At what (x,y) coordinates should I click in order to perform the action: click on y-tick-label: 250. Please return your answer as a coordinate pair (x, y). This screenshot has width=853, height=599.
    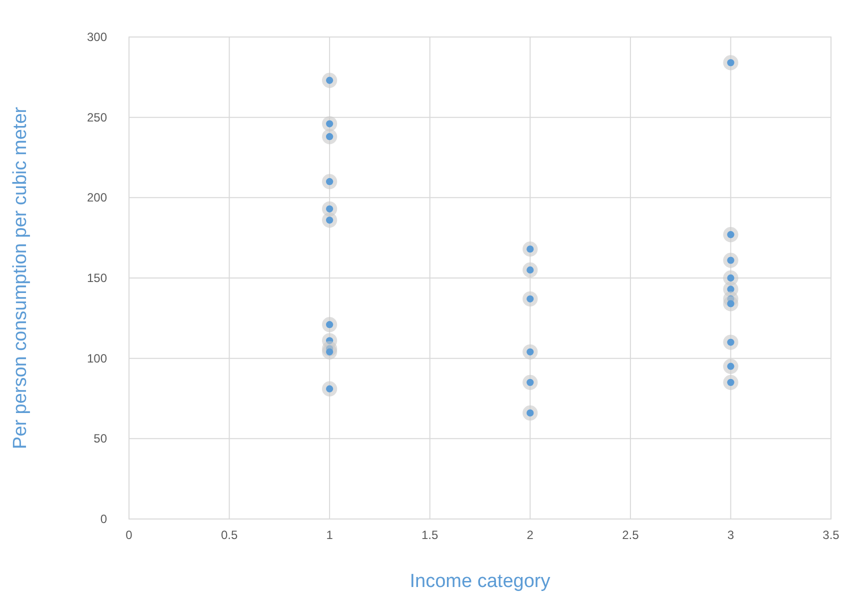
    Looking at the image, I should click on (97, 117).